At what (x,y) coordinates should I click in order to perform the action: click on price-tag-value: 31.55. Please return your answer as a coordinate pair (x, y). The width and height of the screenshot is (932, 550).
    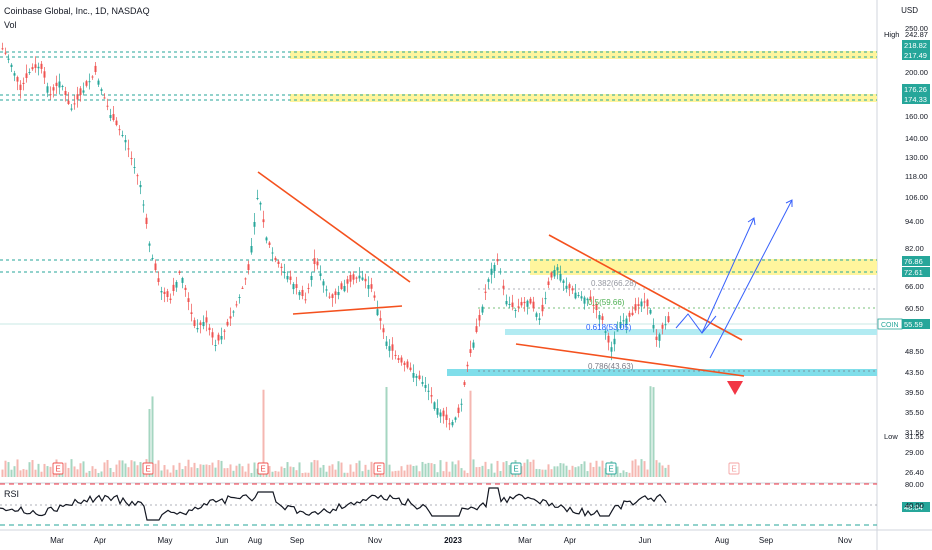
    Looking at the image, I should click on (914, 436).